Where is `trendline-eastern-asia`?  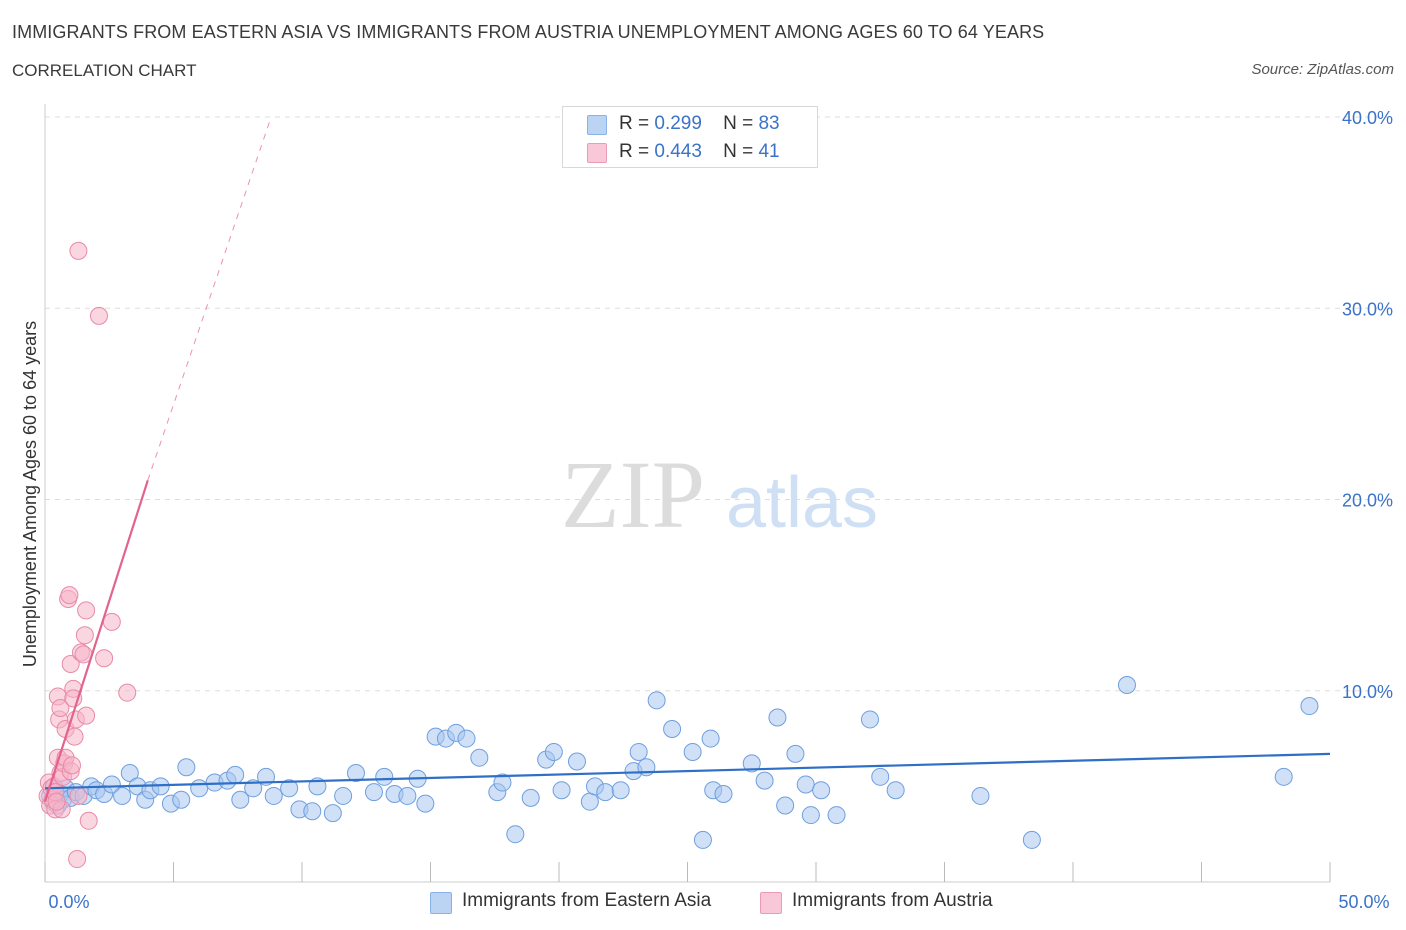
trendline-eastern-asia is located at coordinates (687, 771).